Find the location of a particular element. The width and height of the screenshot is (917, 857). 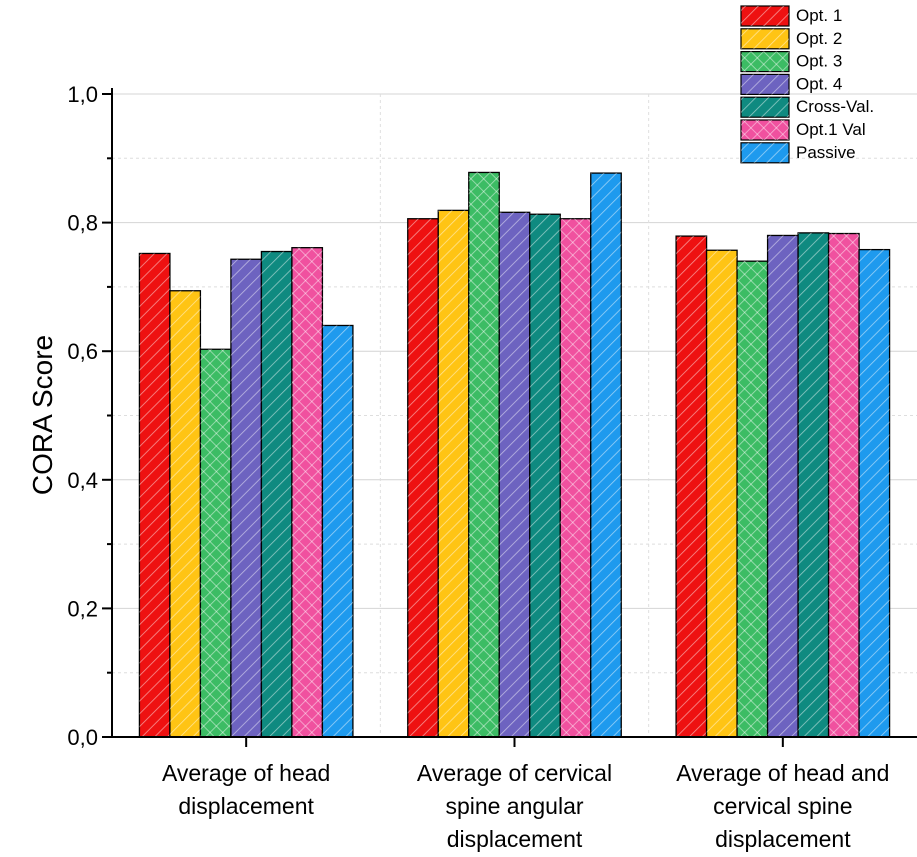

x-category-label: Average of head is located at coordinates (246, 773).